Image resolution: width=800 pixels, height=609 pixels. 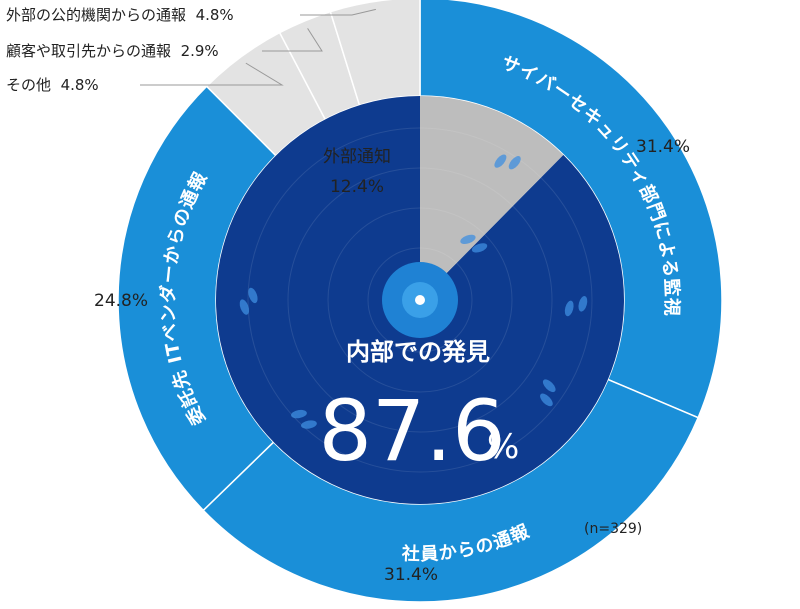 I want to click on external-label: 外部通知, so click(x=357, y=157).